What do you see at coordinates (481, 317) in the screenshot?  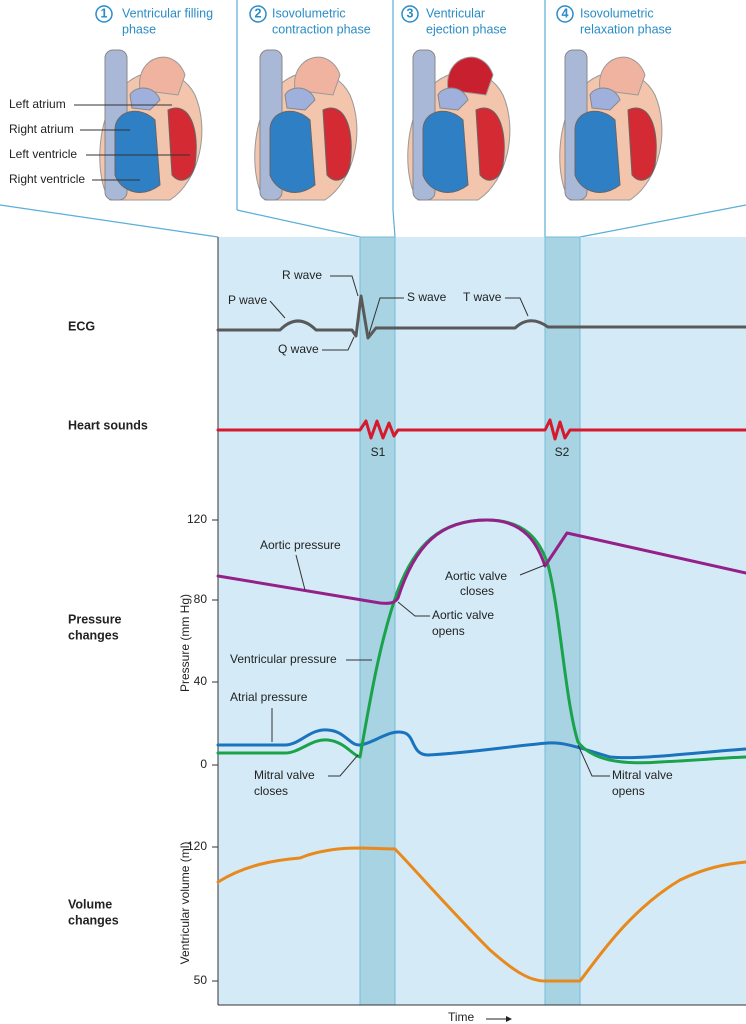 I see `ecg-trace` at bounding box center [481, 317].